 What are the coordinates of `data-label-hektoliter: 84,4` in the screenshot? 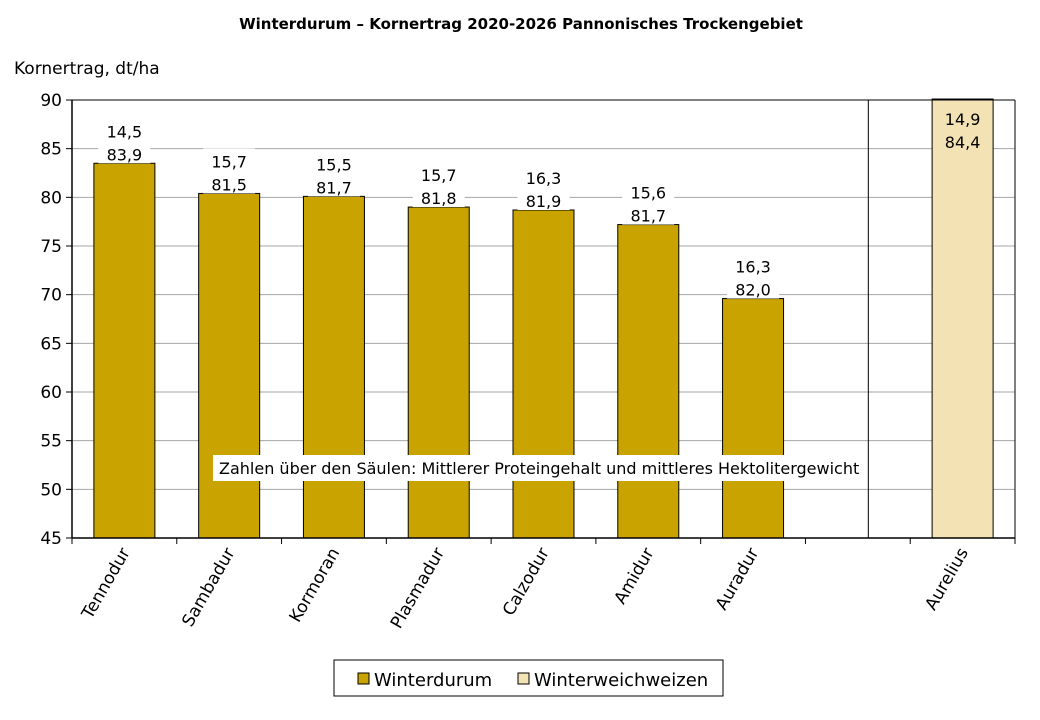 It's located at (963, 142).